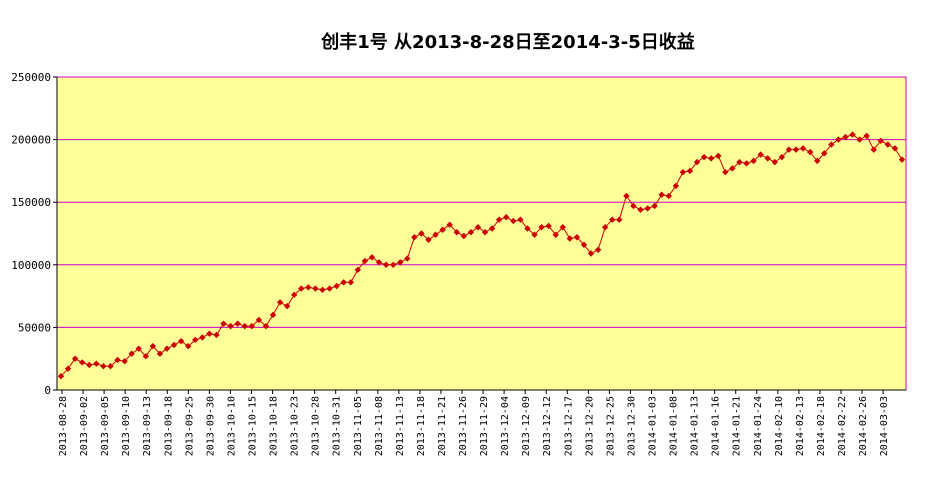 This screenshot has height=487, width=936. Describe the element at coordinates (210, 426) in the screenshot. I see `x-tick-label: 2013-09-30` at that location.